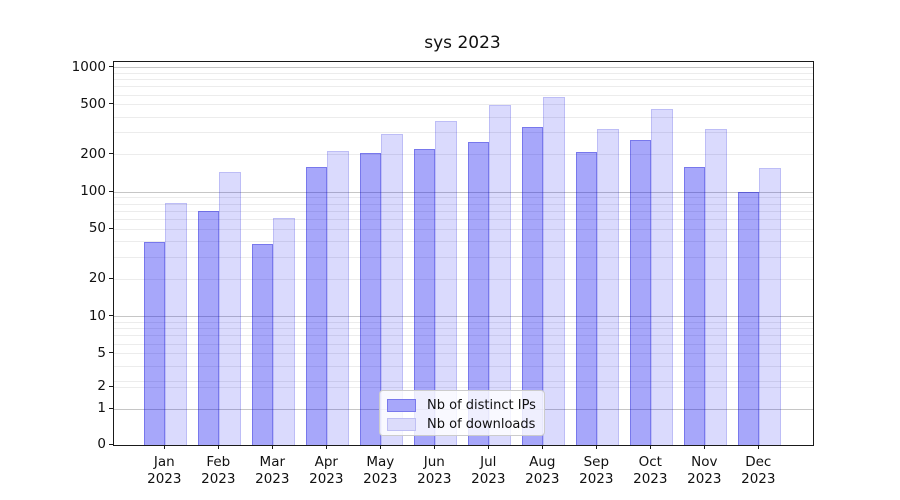  What do you see at coordinates (101, 352) in the screenshot?
I see `y-axis-tick-label: 5` at bounding box center [101, 352].